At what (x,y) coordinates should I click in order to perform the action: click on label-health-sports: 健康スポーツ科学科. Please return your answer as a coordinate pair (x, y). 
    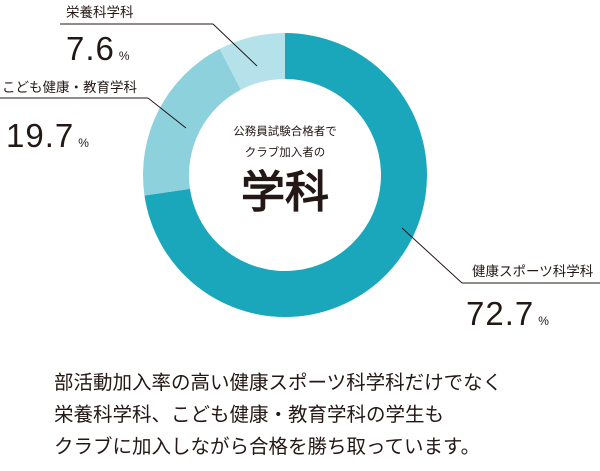
    Looking at the image, I should click on (533, 271).